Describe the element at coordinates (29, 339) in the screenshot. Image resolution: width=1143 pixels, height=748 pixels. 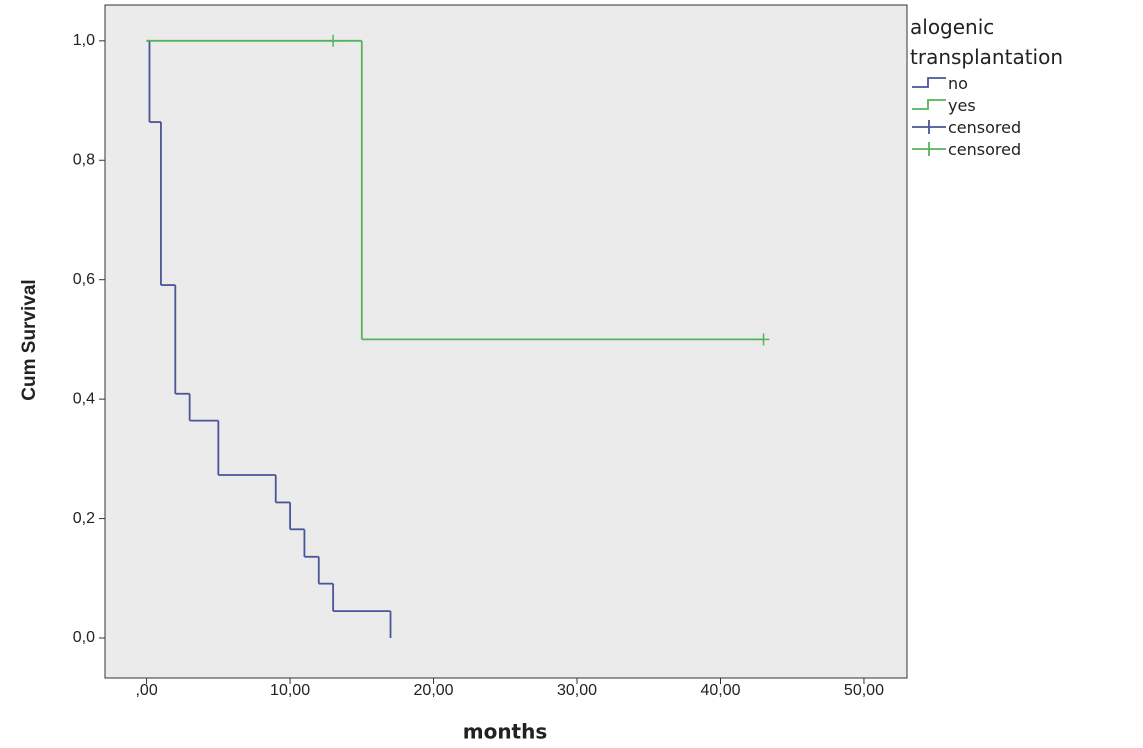
I see `y-axis-title: Cum Survival` at that location.